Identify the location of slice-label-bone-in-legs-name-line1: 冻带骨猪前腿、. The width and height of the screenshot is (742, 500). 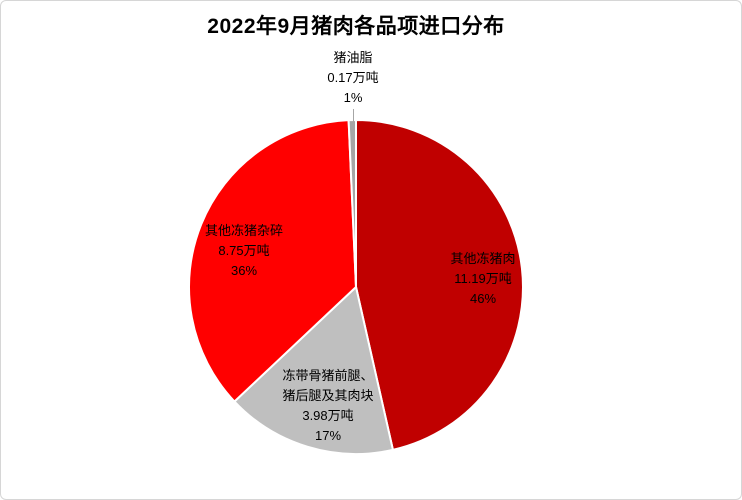
(328, 375).